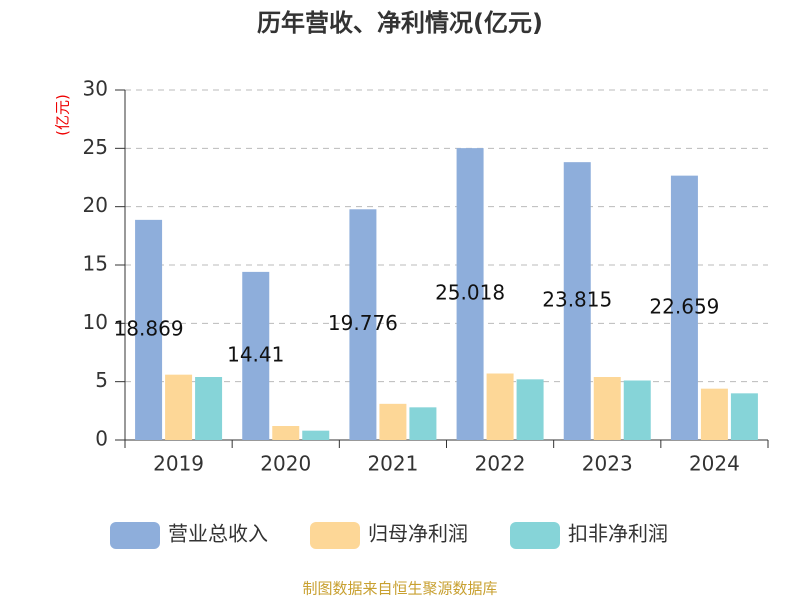 The width and height of the screenshot is (800, 600). I want to click on legend-label: 归母净利润, so click(418, 534).